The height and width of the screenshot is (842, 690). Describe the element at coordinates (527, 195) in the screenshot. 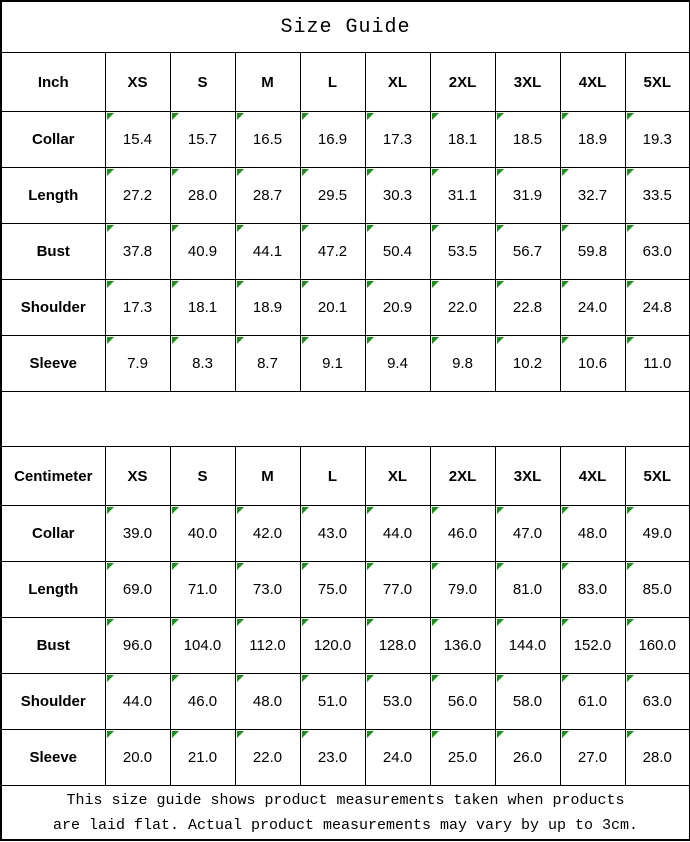

I see `value-cell: 31.9` at that location.